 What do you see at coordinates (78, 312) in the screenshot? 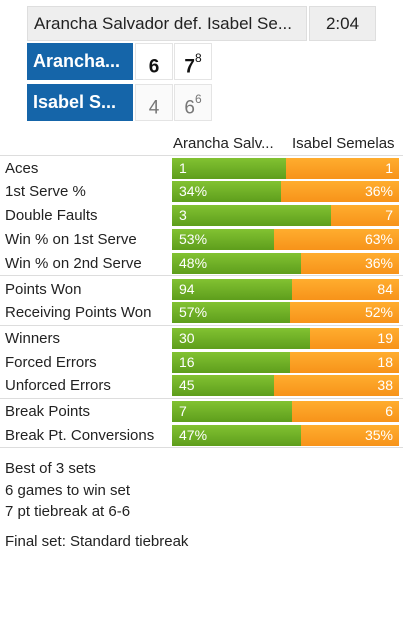
I see `stat-label: Receiving Points Won` at bounding box center [78, 312].